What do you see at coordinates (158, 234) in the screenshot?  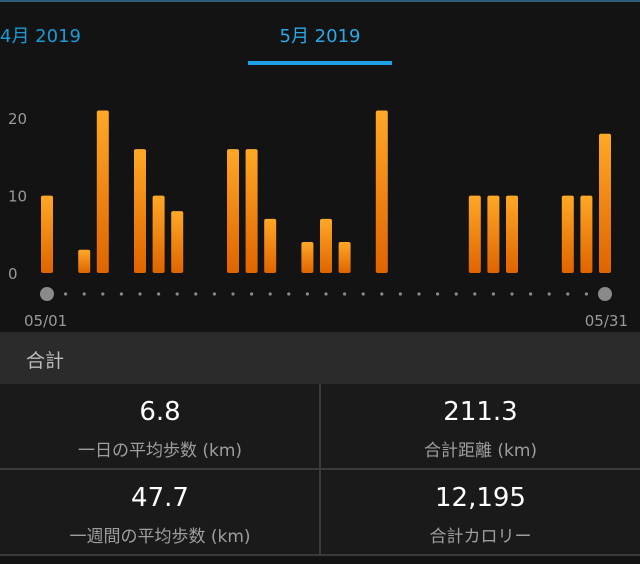 I see `bar-05/07` at bounding box center [158, 234].